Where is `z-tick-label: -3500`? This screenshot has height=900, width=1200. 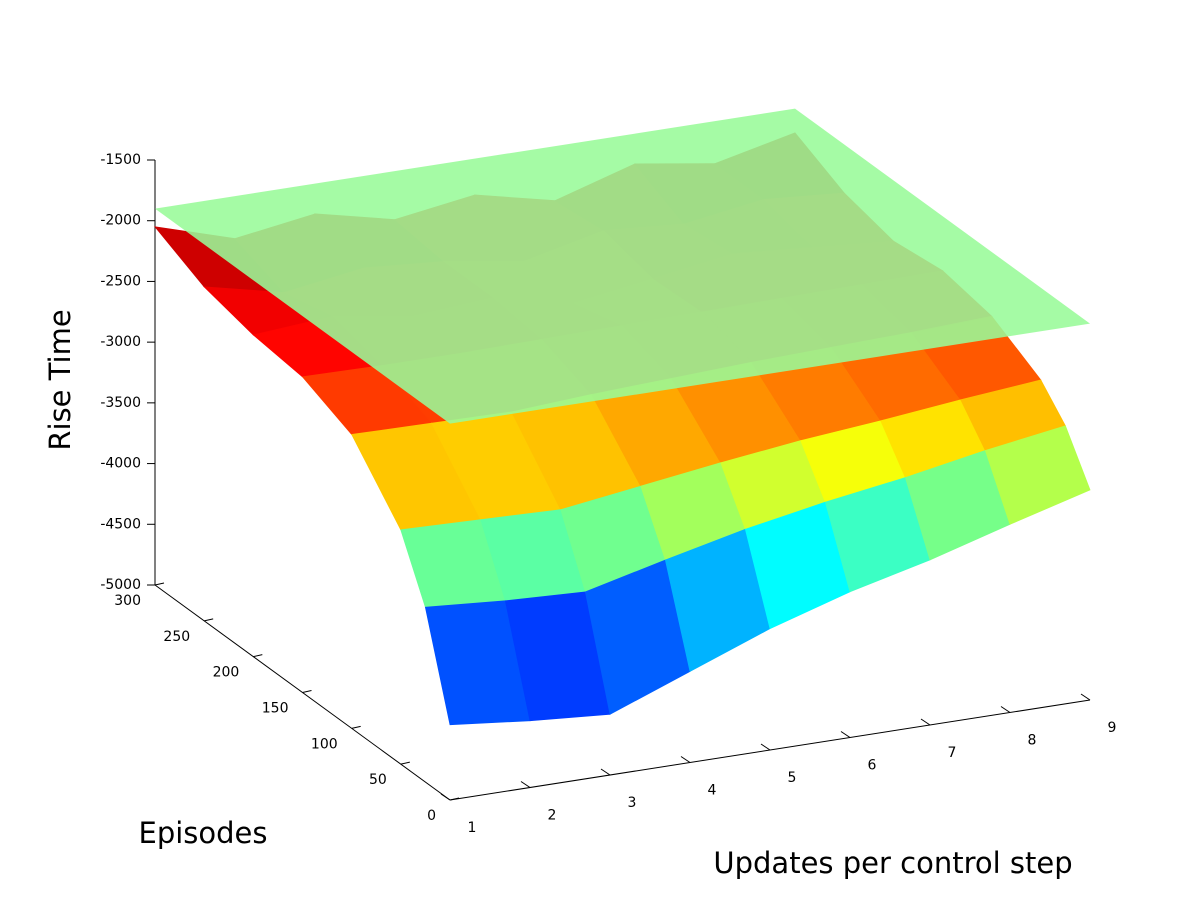 z-tick-label: -3500 is located at coordinates (120, 403).